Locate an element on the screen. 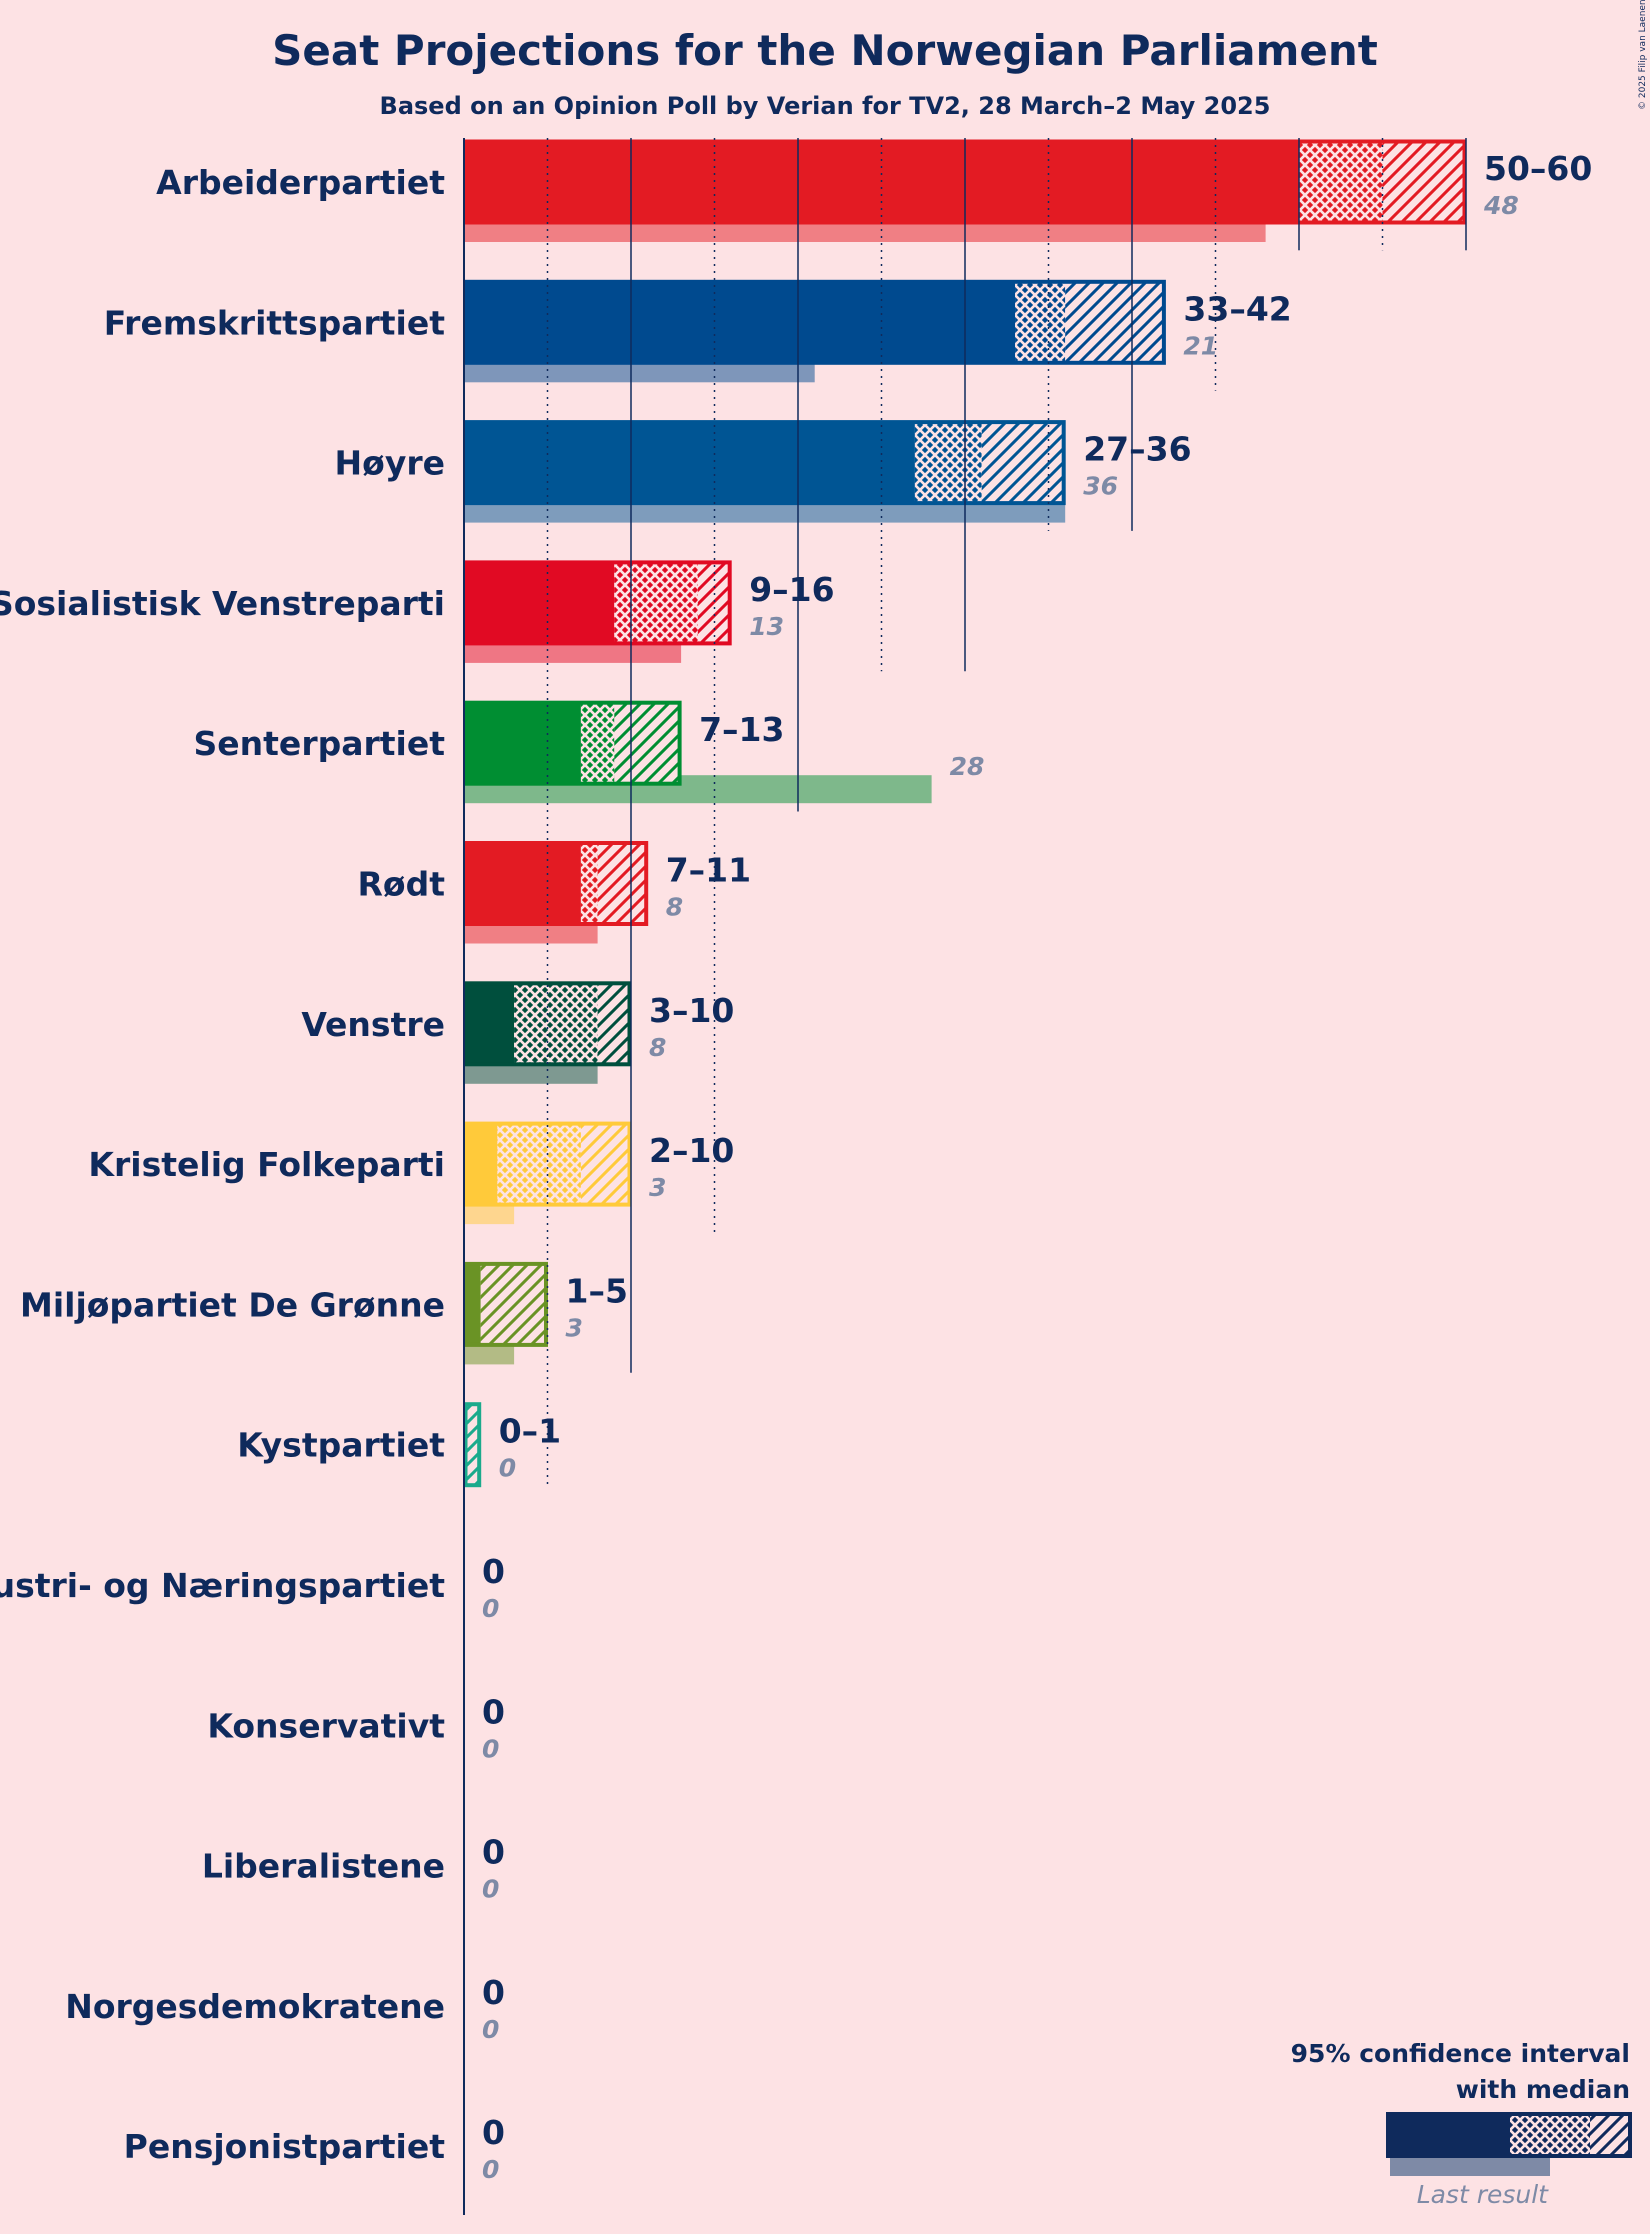 This screenshot has height=2234, width=1650. party-row: Industri- og Næringspartiet 0 0 is located at coordinates (252, 1587).